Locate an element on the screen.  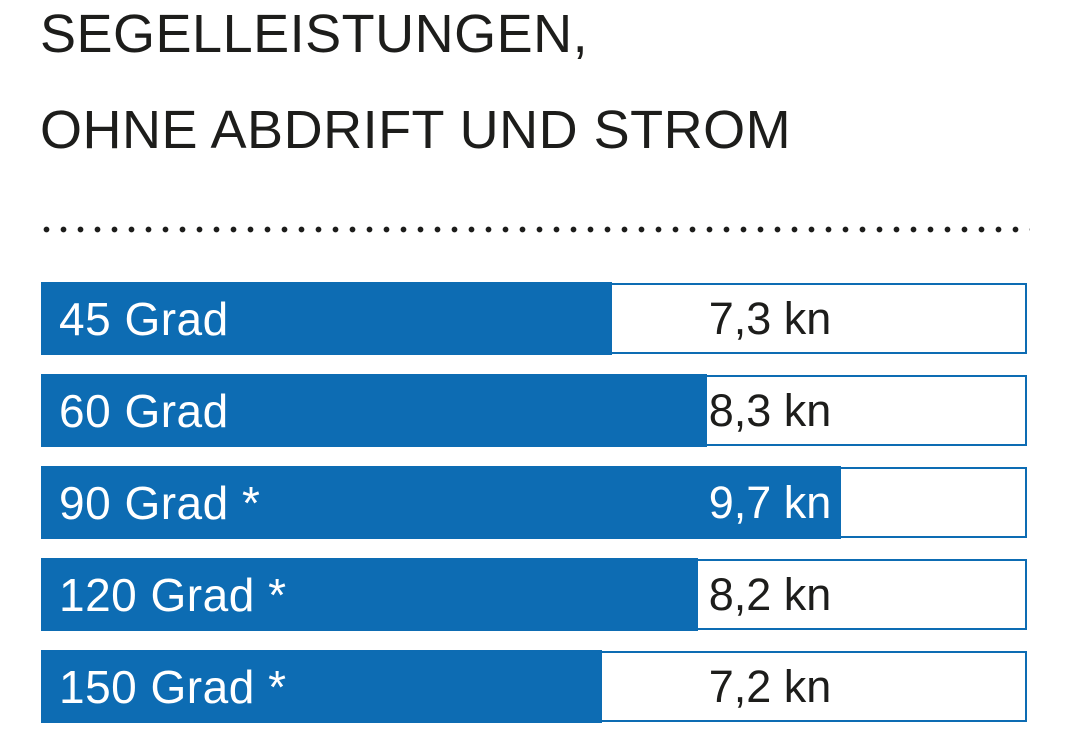
bar-category-label: 45 Grad is located at coordinates (144, 318).